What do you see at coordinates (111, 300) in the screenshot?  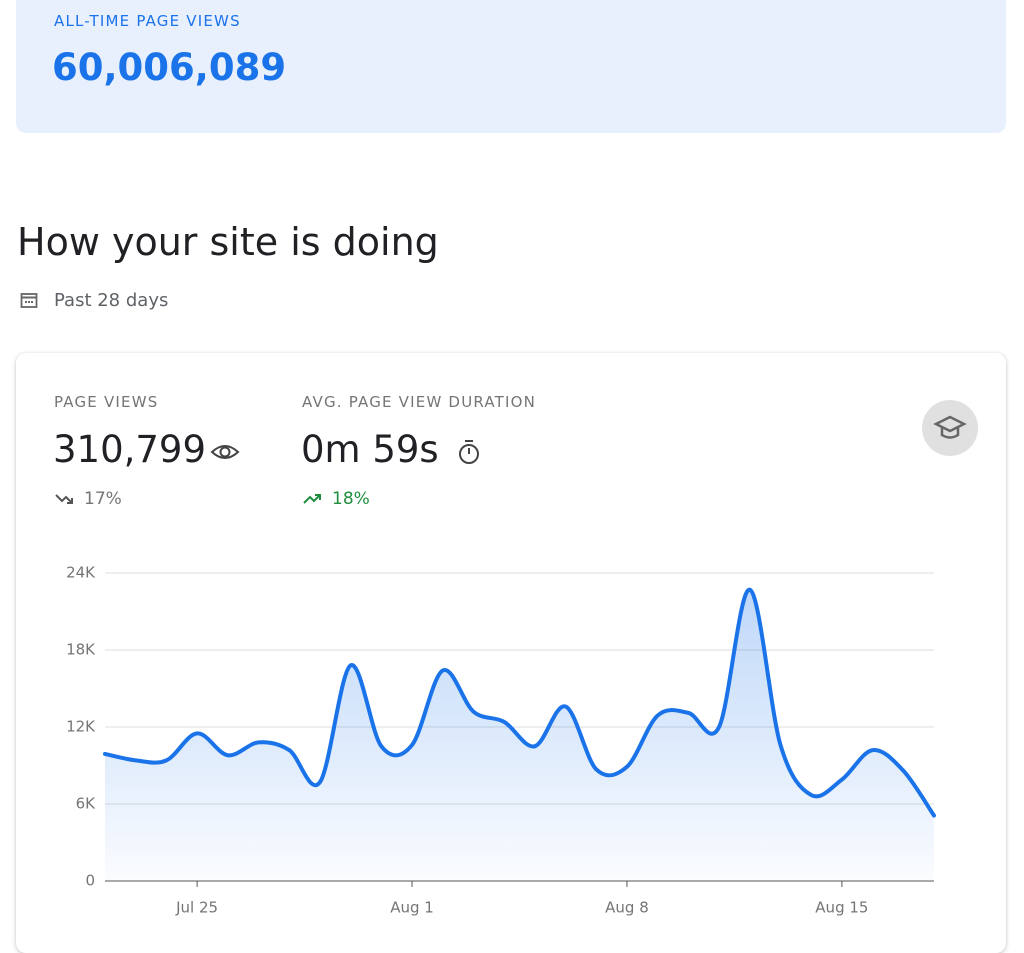 I see `period: Past 28 days` at bounding box center [111, 300].